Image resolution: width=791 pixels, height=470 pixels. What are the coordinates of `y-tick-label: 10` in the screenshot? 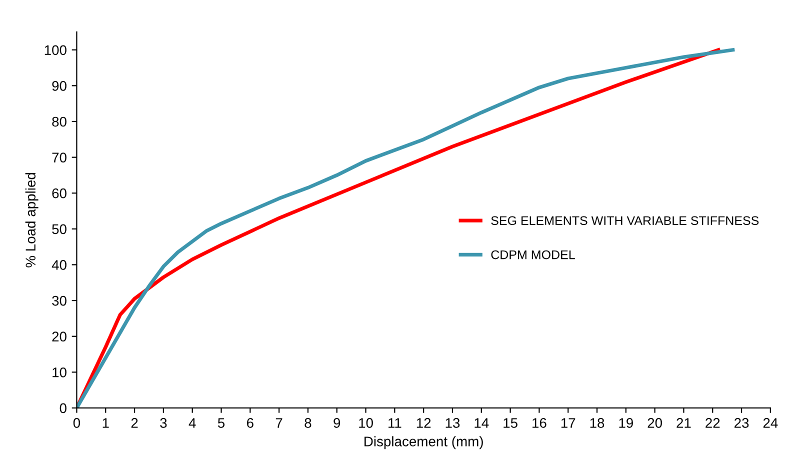 It's located at (59, 372).